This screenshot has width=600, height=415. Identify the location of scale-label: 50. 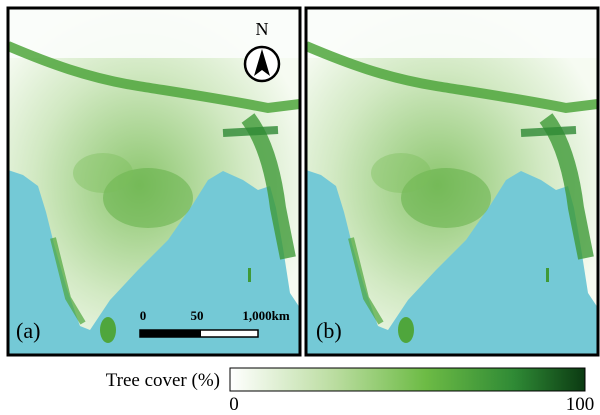
(197, 315).